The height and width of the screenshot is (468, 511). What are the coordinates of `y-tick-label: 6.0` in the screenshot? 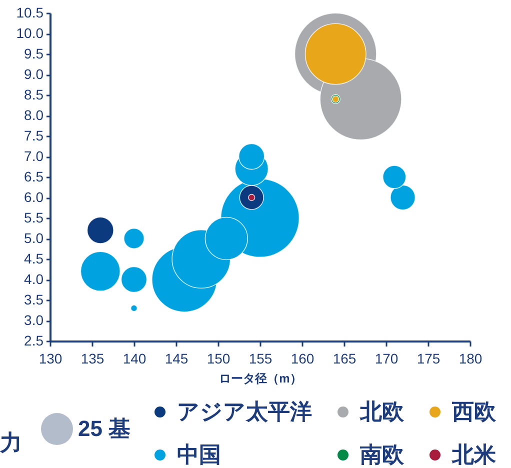 It's located at (34, 197).